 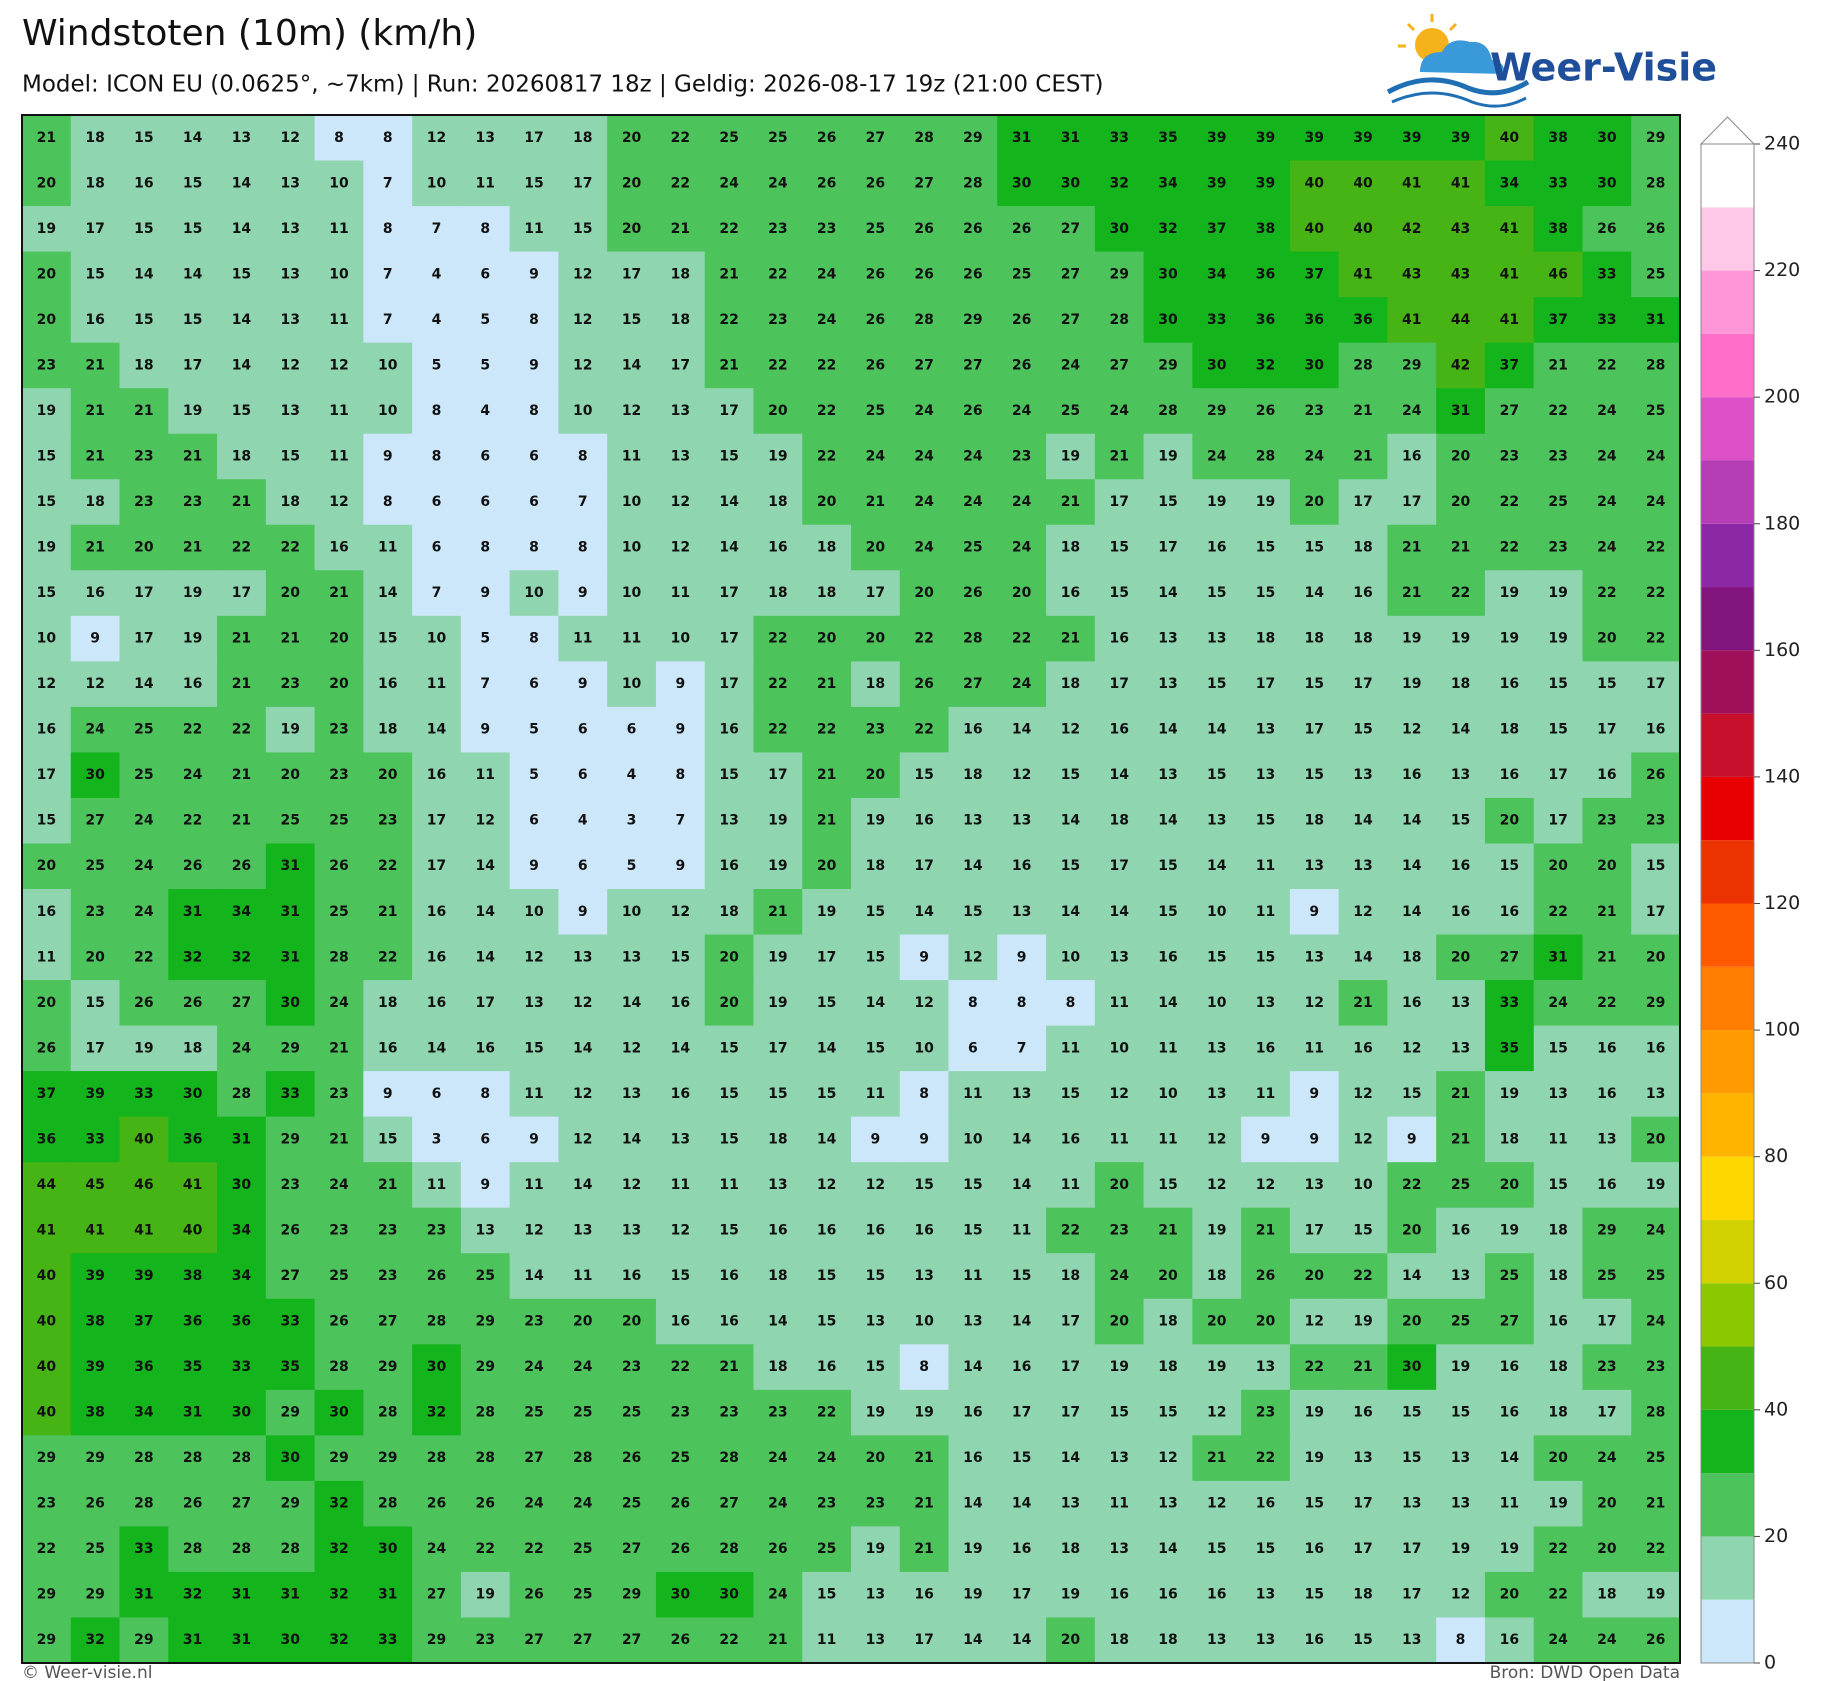 What do you see at coordinates (1727, 302) in the screenshot?
I see `colorbar-segment` at bounding box center [1727, 302].